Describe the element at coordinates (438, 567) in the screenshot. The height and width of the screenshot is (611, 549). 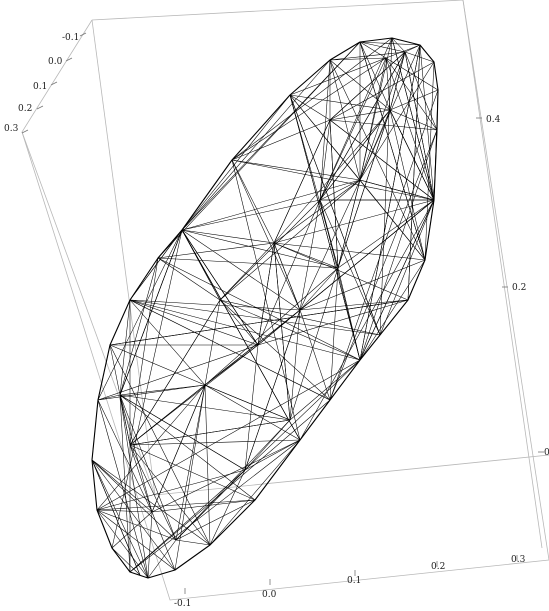
I see `bottom-axis-tick-label: 0.2` at that location.